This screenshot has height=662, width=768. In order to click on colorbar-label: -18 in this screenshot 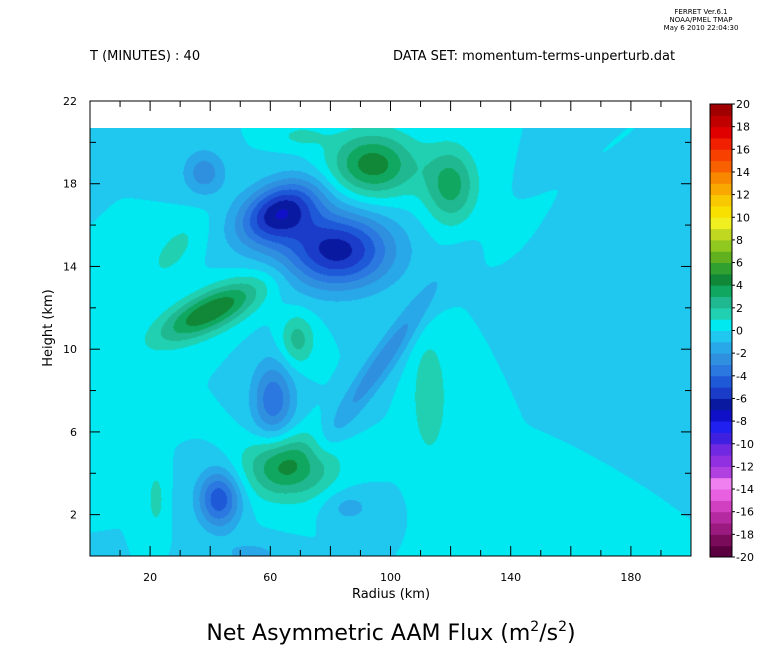, I will do `click(745, 534)`.